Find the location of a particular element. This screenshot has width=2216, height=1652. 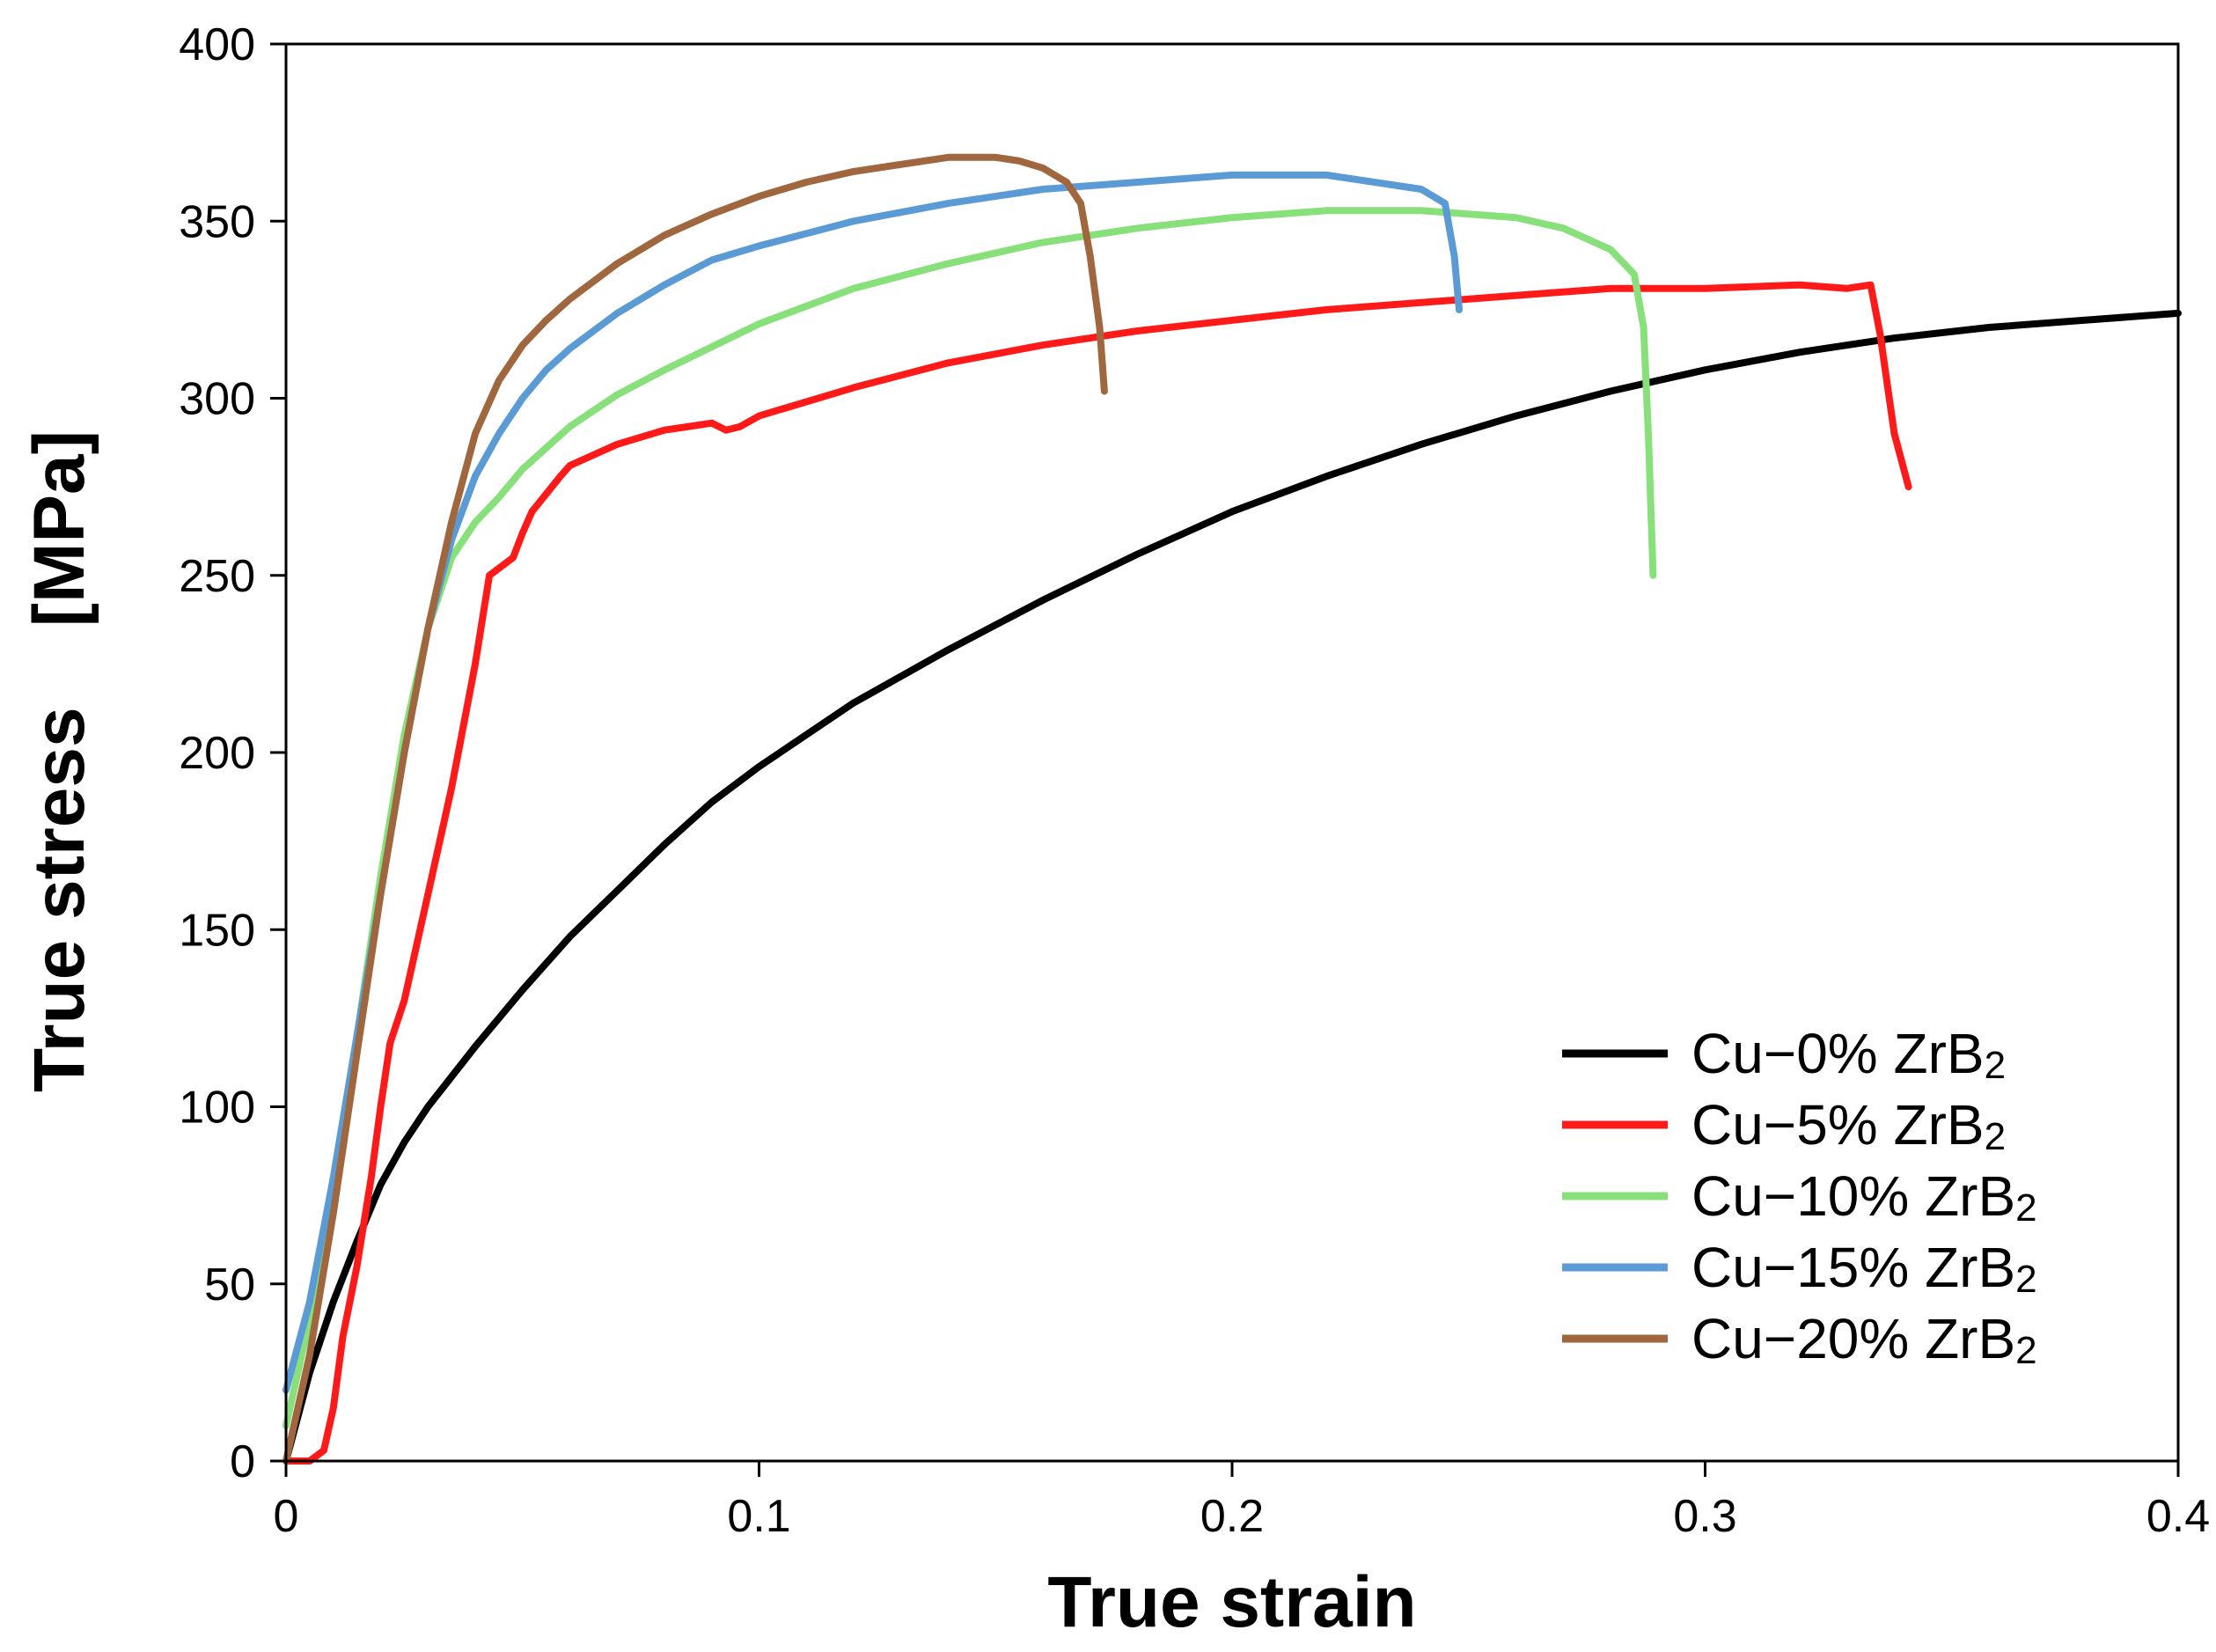

legend-label-main: Cu−5% ZrB is located at coordinates (1838, 1124).